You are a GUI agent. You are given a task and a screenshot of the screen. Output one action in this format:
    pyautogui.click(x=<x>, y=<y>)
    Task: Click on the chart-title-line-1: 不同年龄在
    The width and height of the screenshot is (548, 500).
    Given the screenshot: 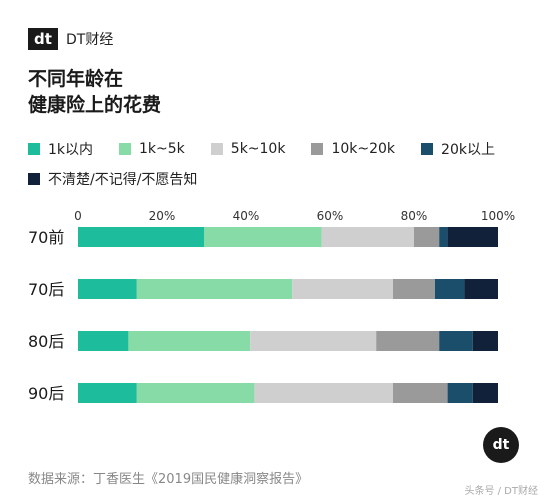 What is the action you would take?
    pyautogui.click(x=76, y=79)
    